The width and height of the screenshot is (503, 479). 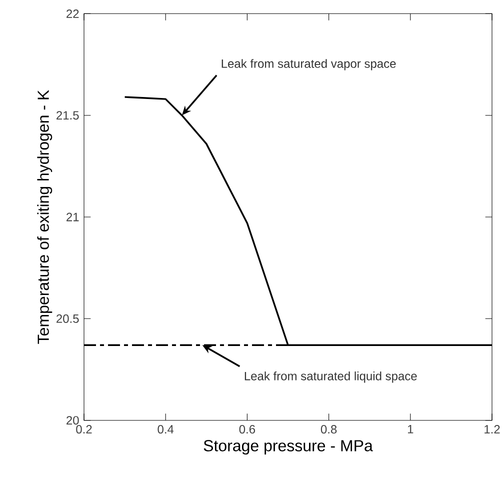 What do you see at coordinates (288, 447) in the screenshot?
I see `x-axis-title: Storage pressure - MPa` at bounding box center [288, 447].